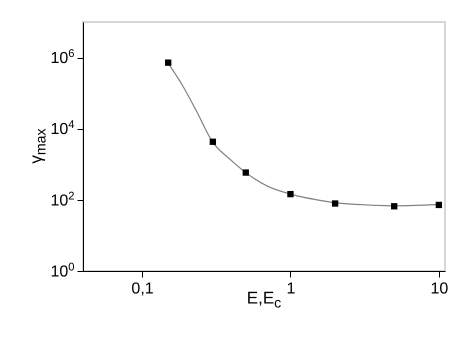  Describe the element at coordinates (291, 289) in the screenshot. I see `x-tick-label: 1` at that location.